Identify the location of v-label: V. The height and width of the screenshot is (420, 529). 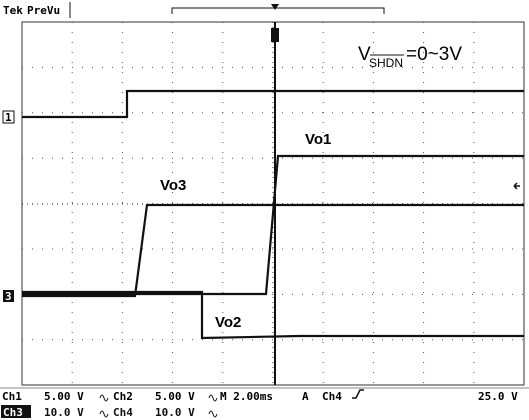
(364, 54).